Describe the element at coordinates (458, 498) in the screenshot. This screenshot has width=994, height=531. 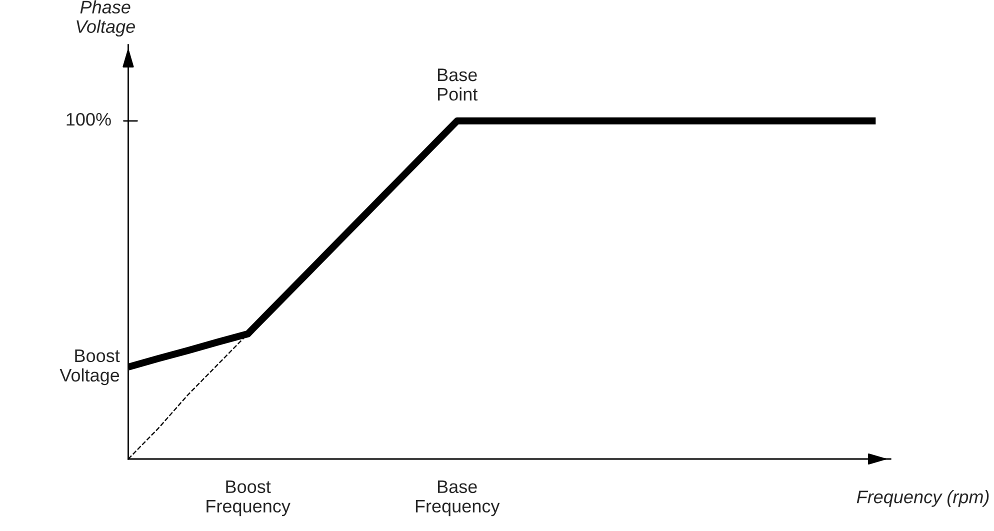
I see `x-tick-label: Base Frequency` at that location.